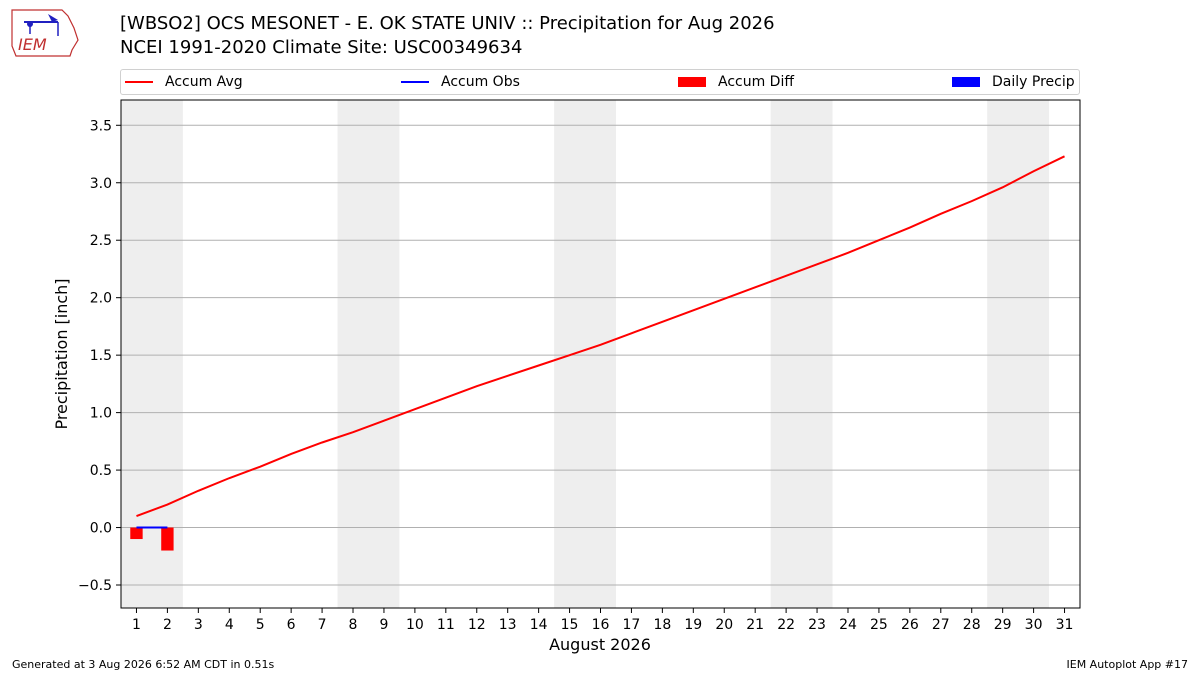  Describe the element at coordinates (879, 625) in the screenshot. I see `x-tick-label: 25` at that location.